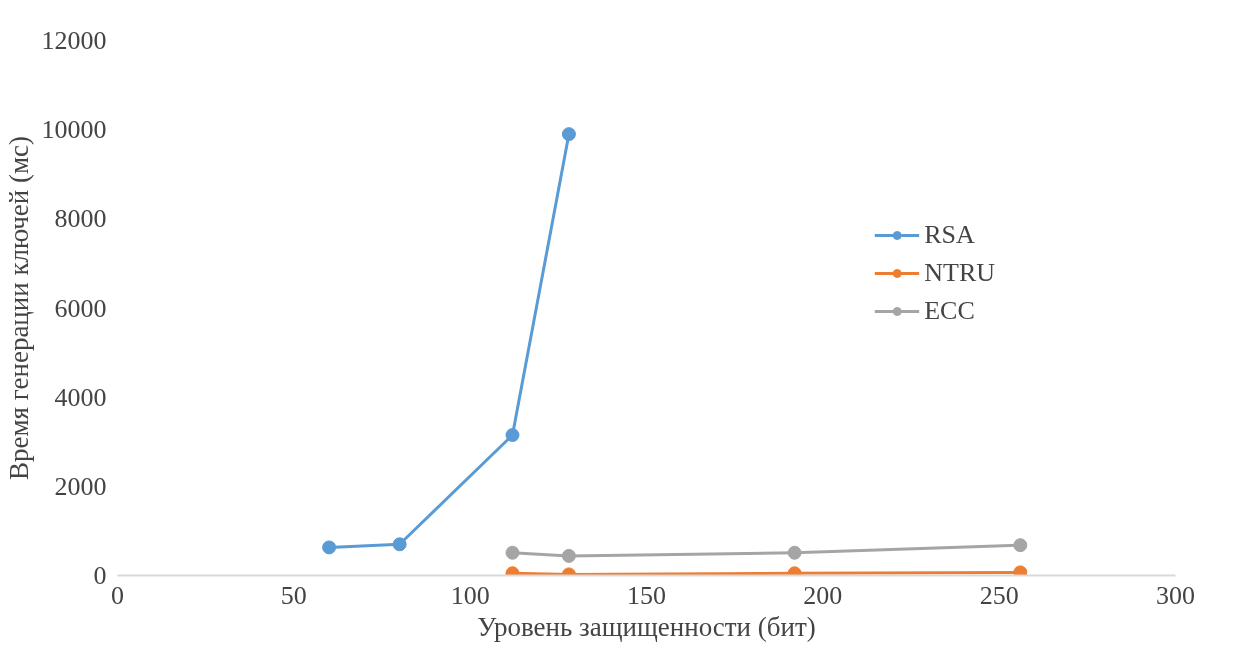 The image size is (1245, 654). Describe the element at coordinates (80, 308) in the screenshot. I see `y-tick-label: 6000` at that location.